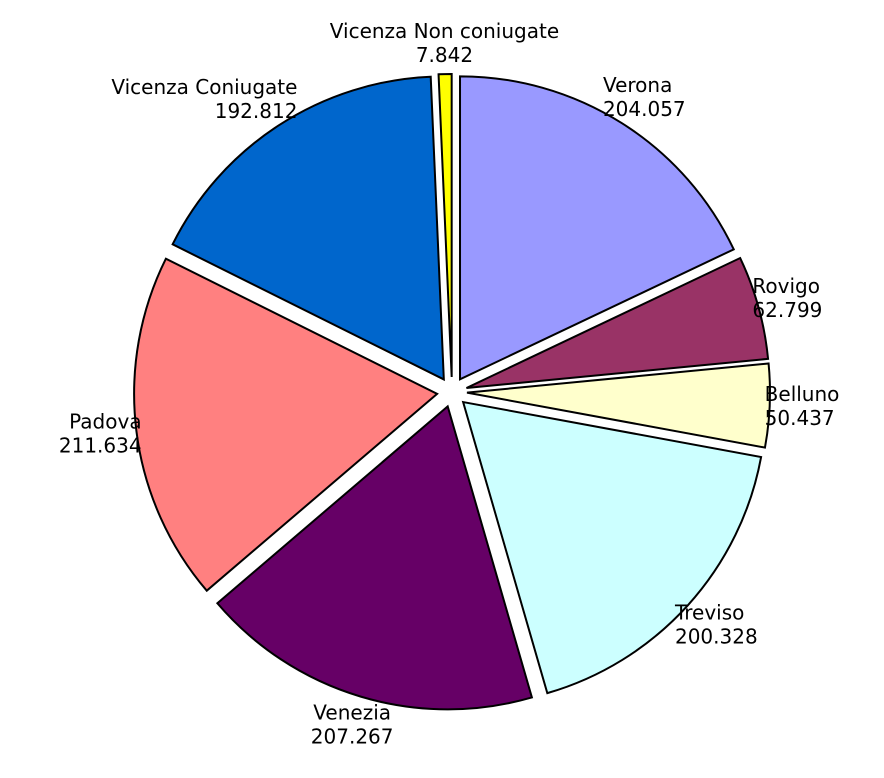 This screenshot has height=778, width=884. What do you see at coordinates (256, 111) in the screenshot?
I see `slice-value: 192.812` at bounding box center [256, 111].